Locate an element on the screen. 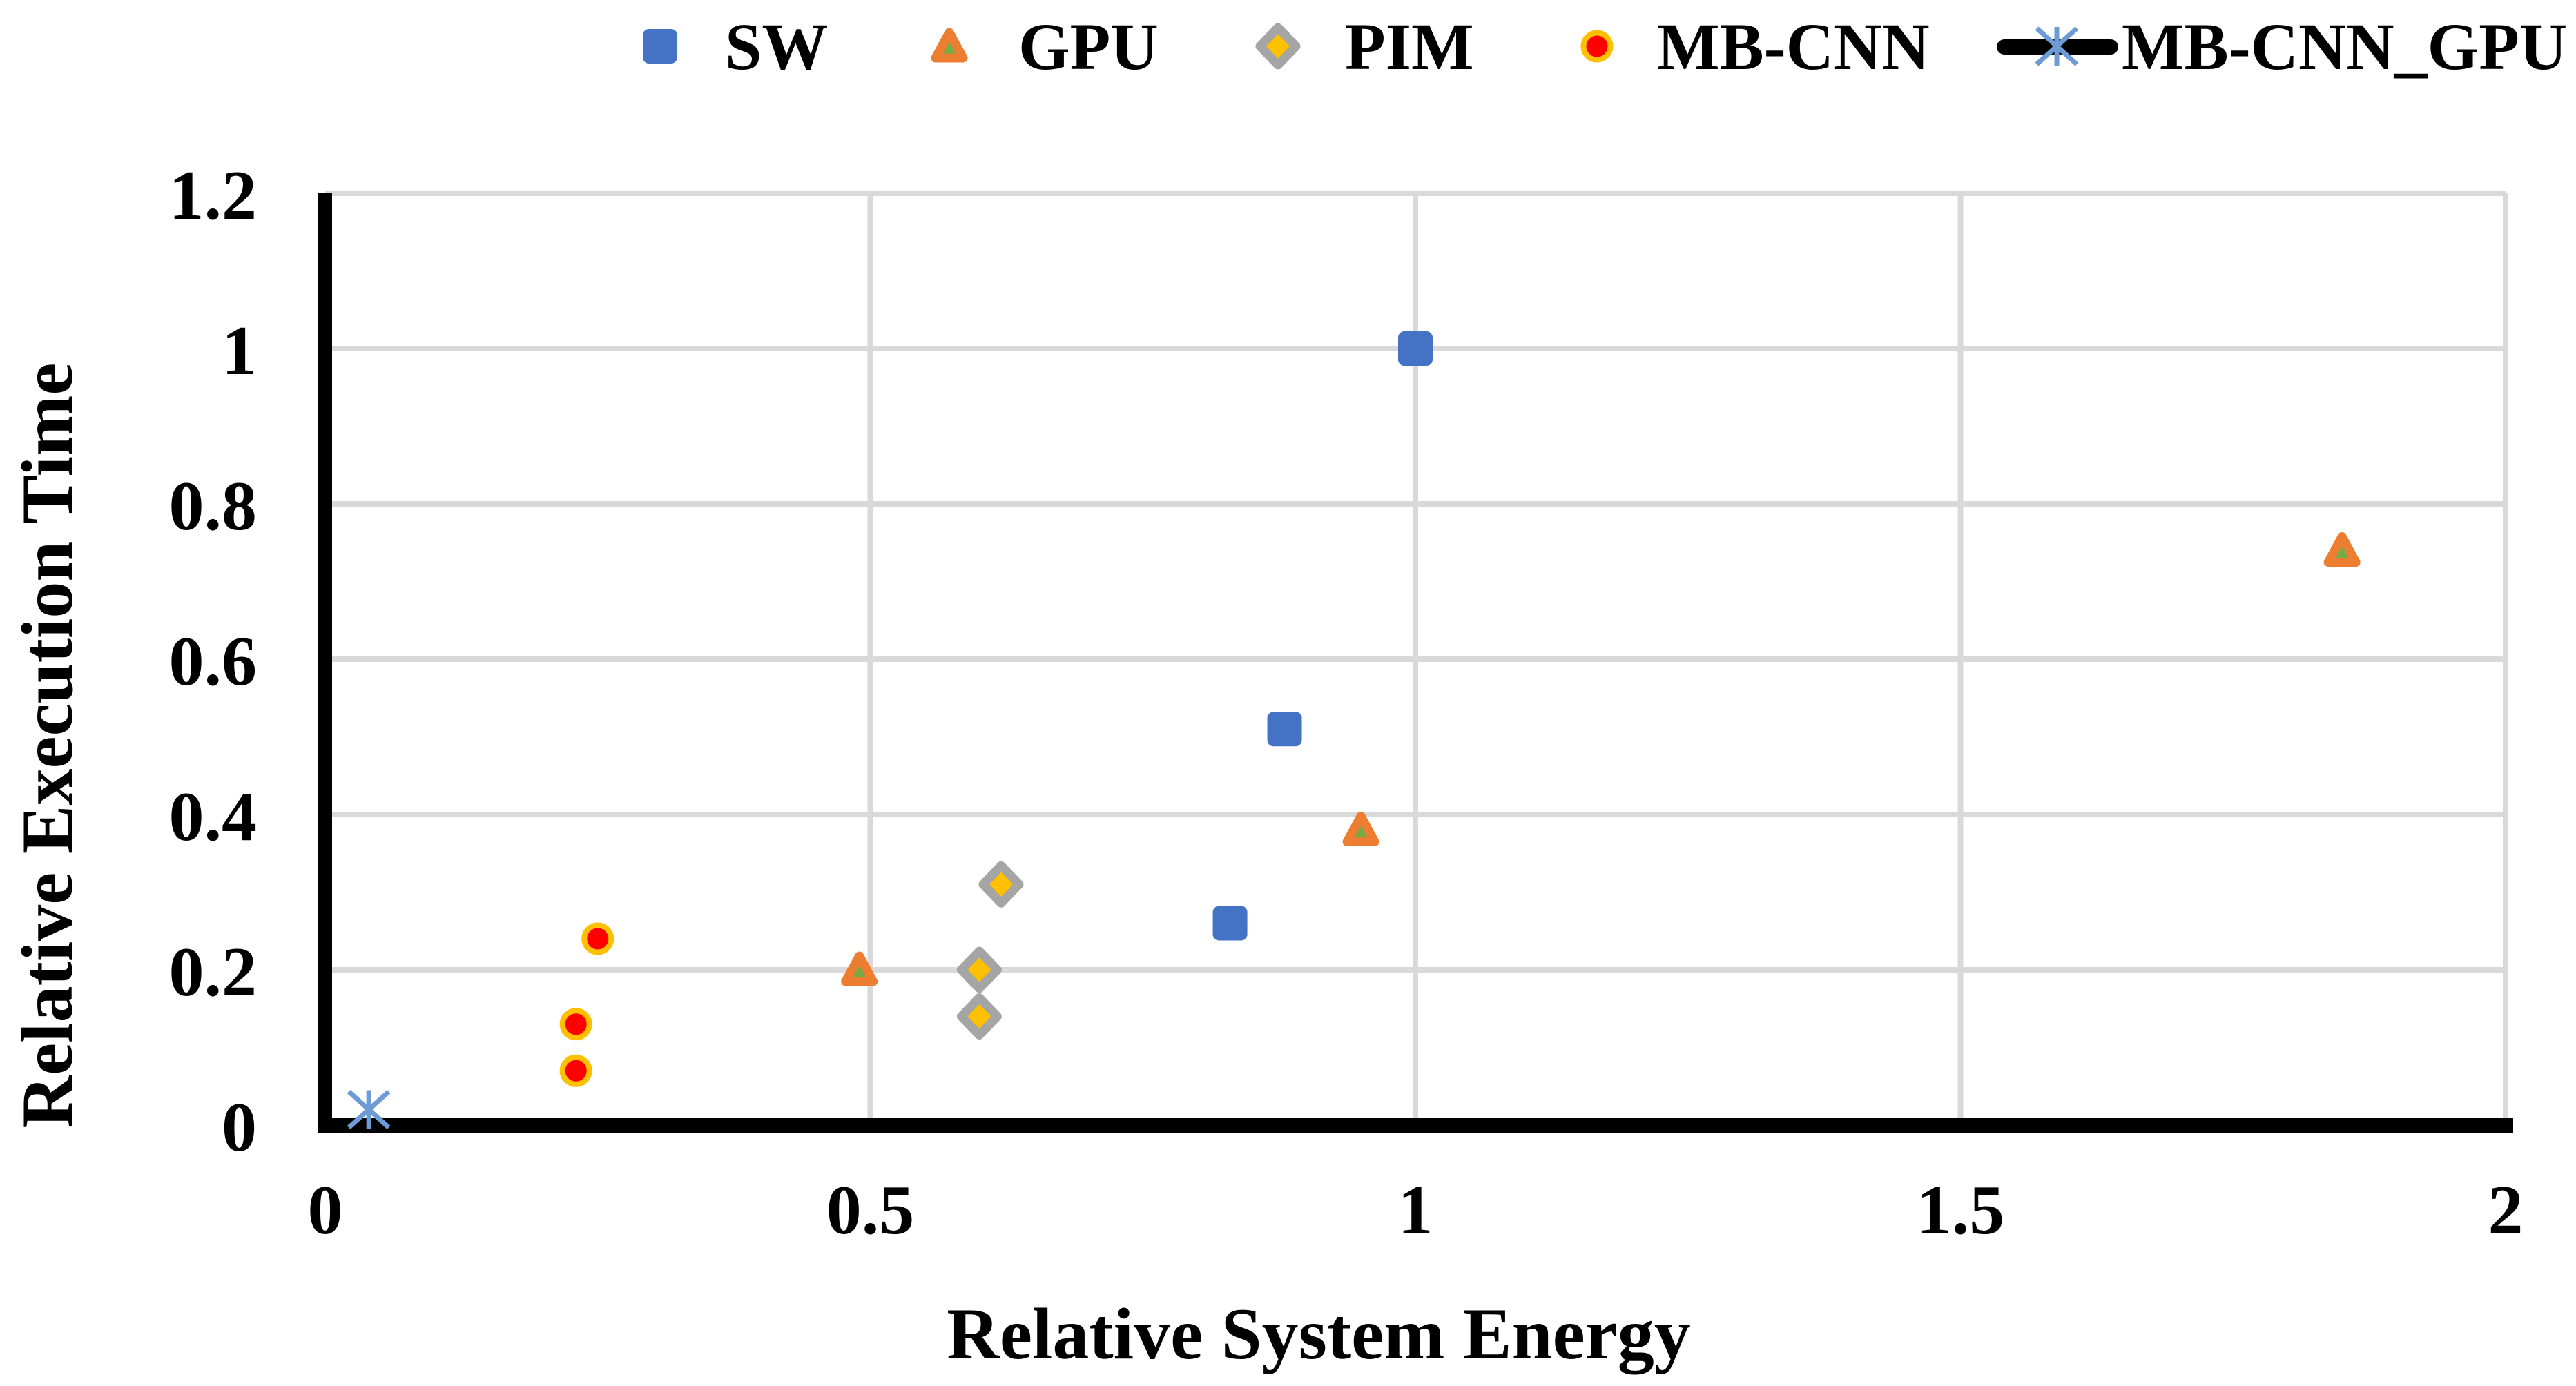 The width and height of the screenshot is (2576, 1386). series-mb-cnn-gpu is located at coordinates (369, 1109).